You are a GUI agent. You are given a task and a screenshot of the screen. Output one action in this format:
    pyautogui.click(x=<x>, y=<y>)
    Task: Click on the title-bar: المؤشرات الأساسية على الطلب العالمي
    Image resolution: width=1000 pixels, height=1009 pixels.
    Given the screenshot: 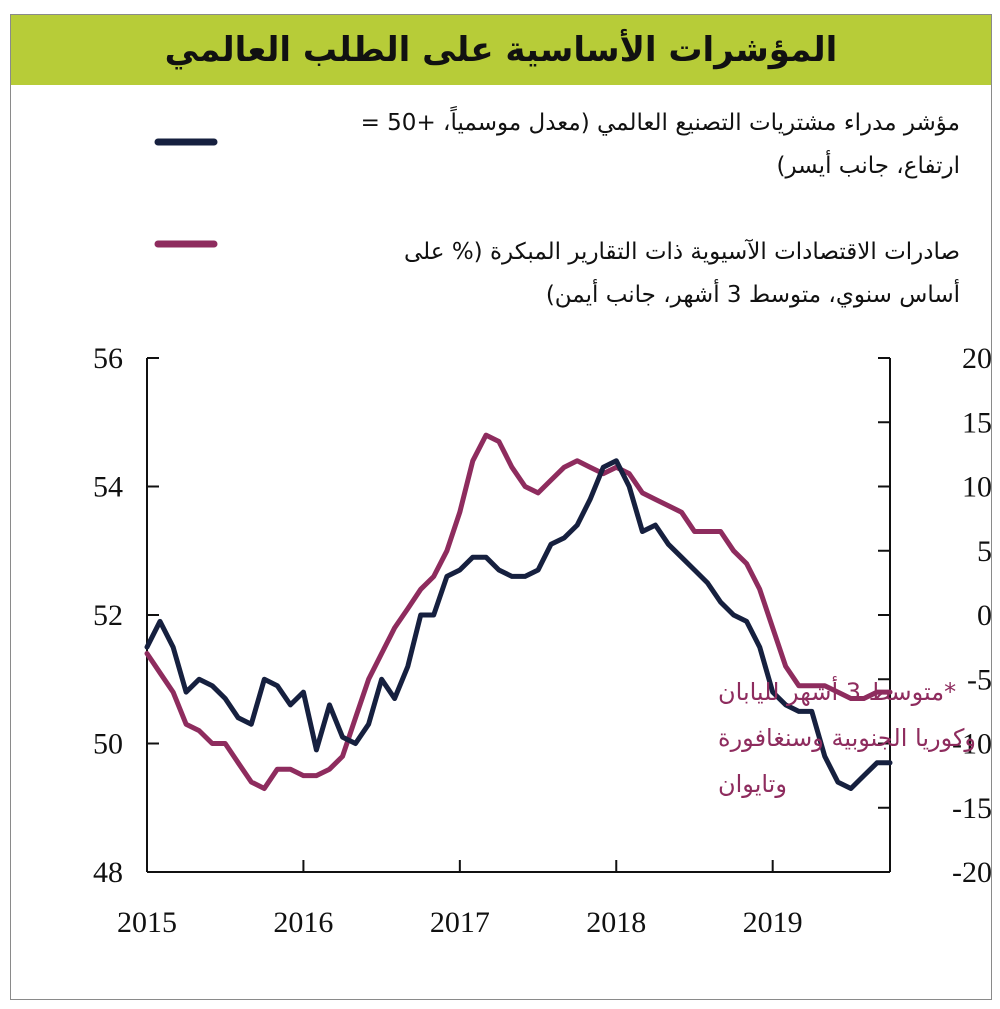 What is the action you would take?
    pyautogui.click(x=501, y=50)
    